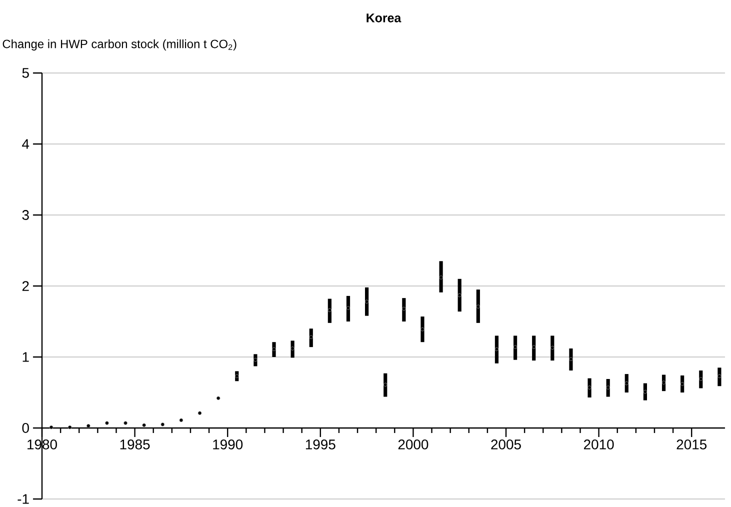  What do you see at coordinates (23, 499) in the screenshot?
I see `y-tick-label: -1` at bounding box center [23, 499].